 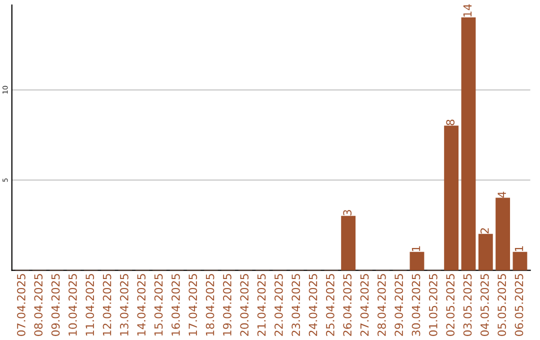 I want to click on x-tick-label: 18.04.2025, so click(x=210, y=305).